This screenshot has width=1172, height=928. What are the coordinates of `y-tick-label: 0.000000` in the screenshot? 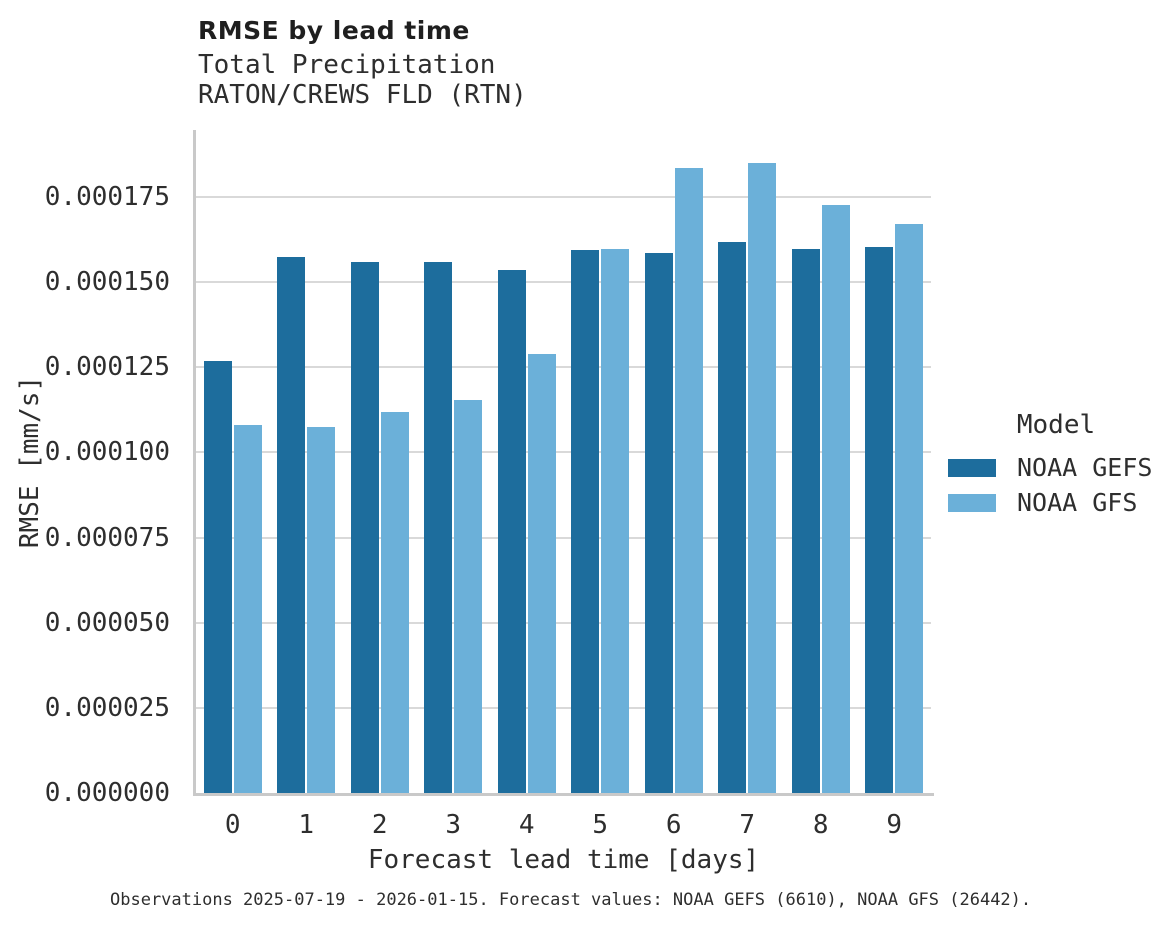 It's located at (107, 793).